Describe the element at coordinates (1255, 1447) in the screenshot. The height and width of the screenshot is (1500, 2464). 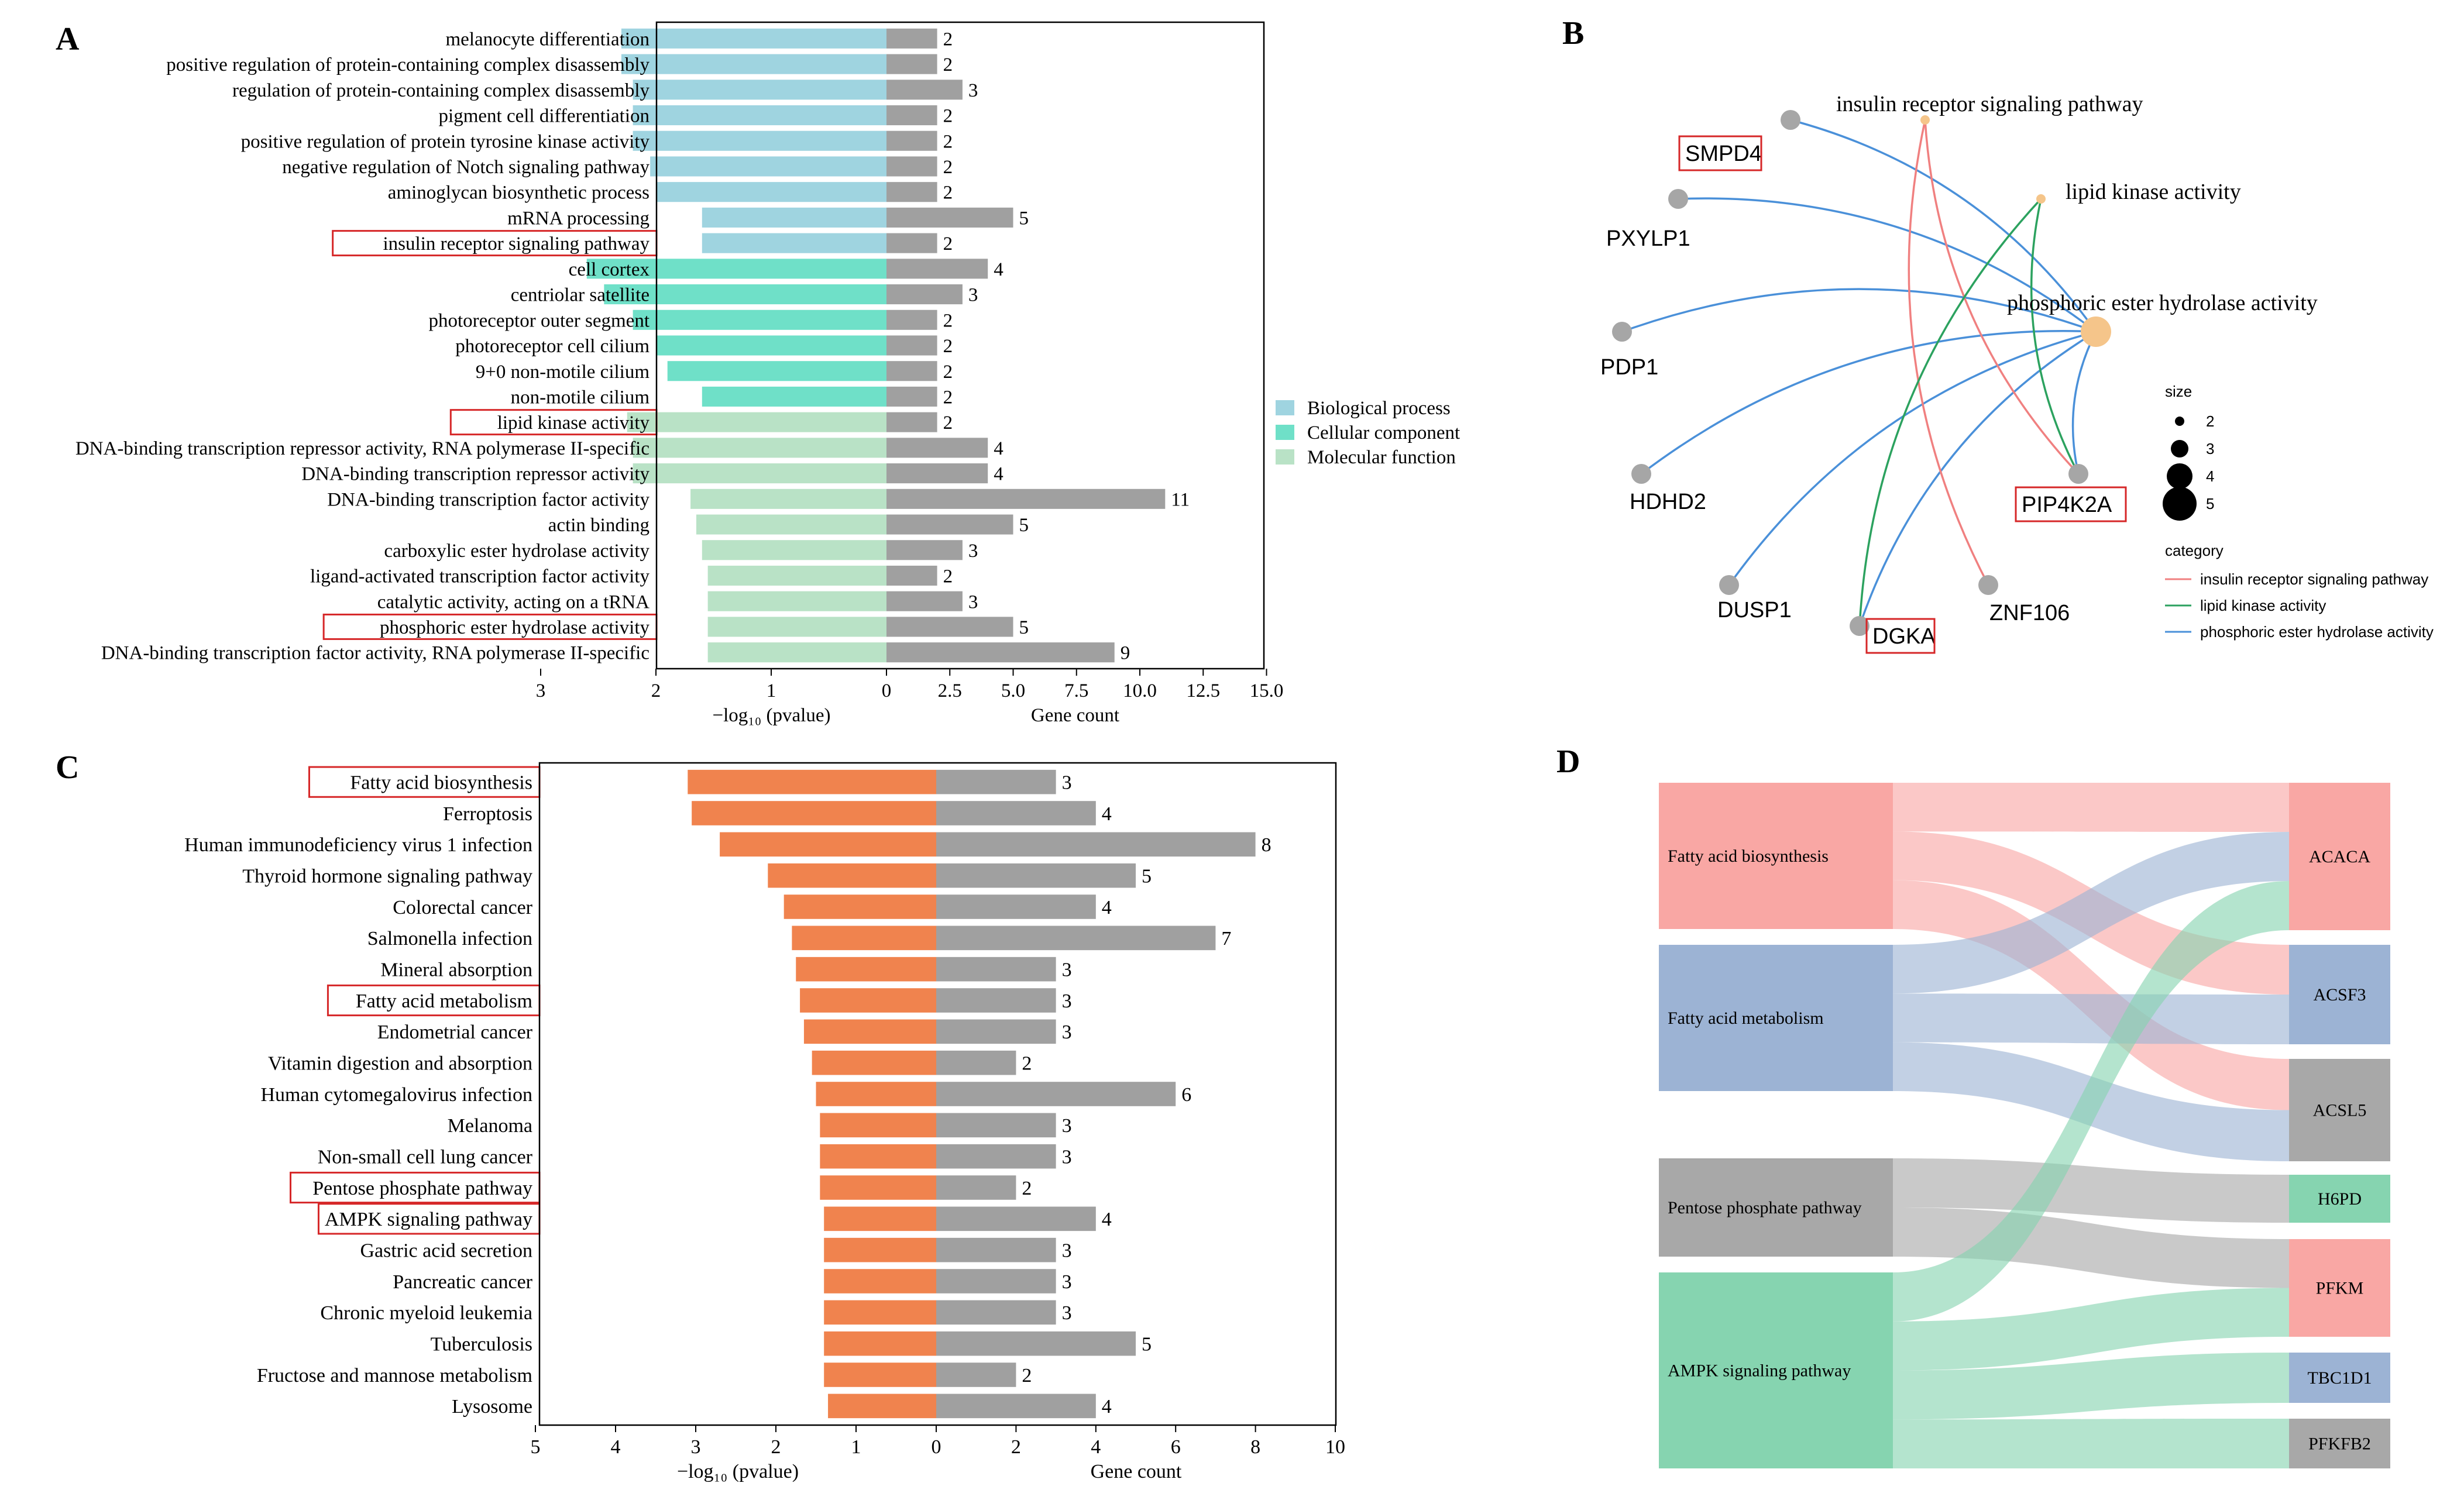
I see `x-tick-label: 8` at that location.